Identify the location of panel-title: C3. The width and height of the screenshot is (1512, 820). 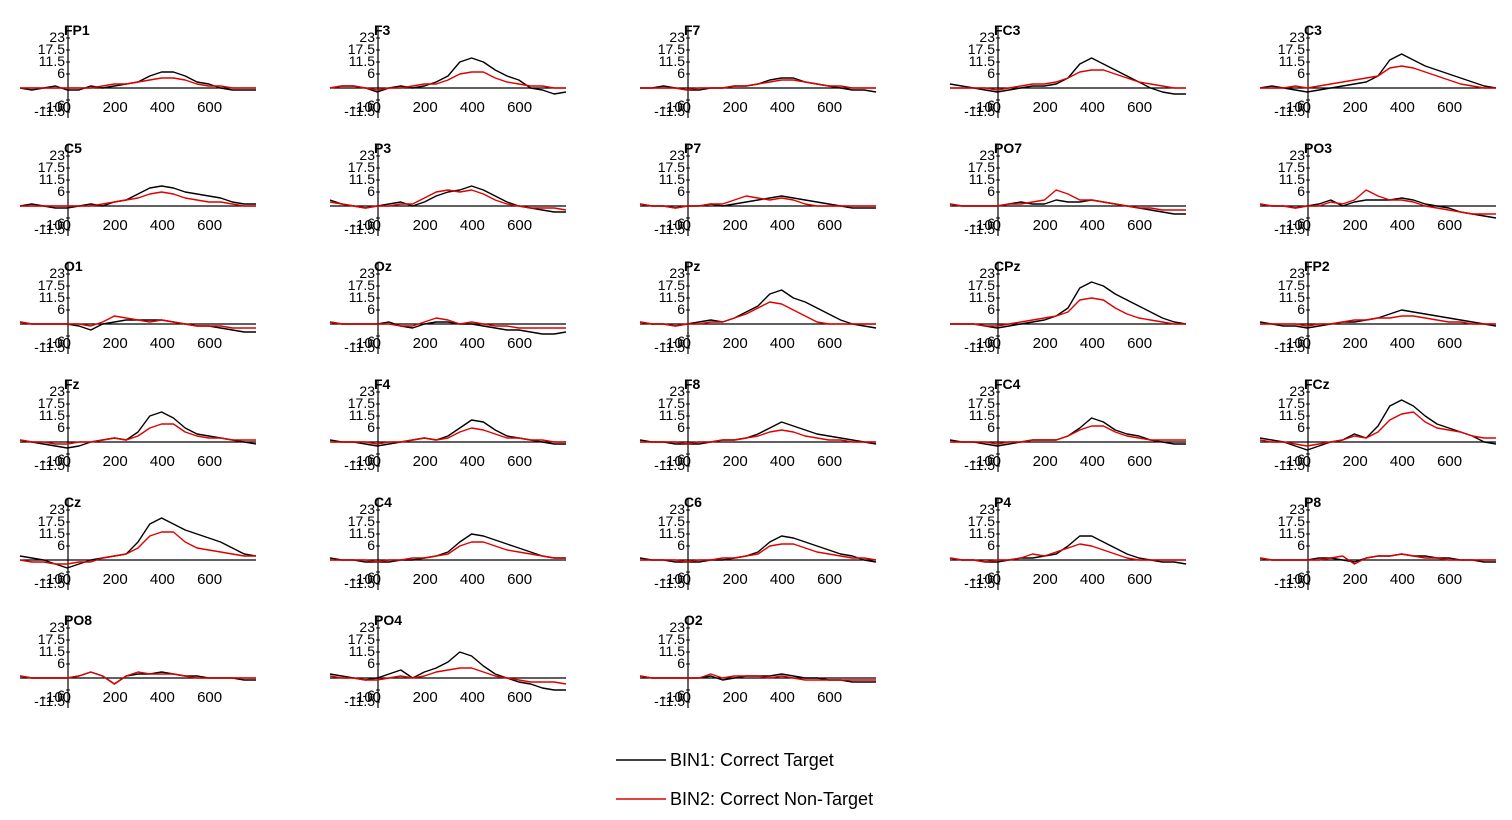
(1313, 30).